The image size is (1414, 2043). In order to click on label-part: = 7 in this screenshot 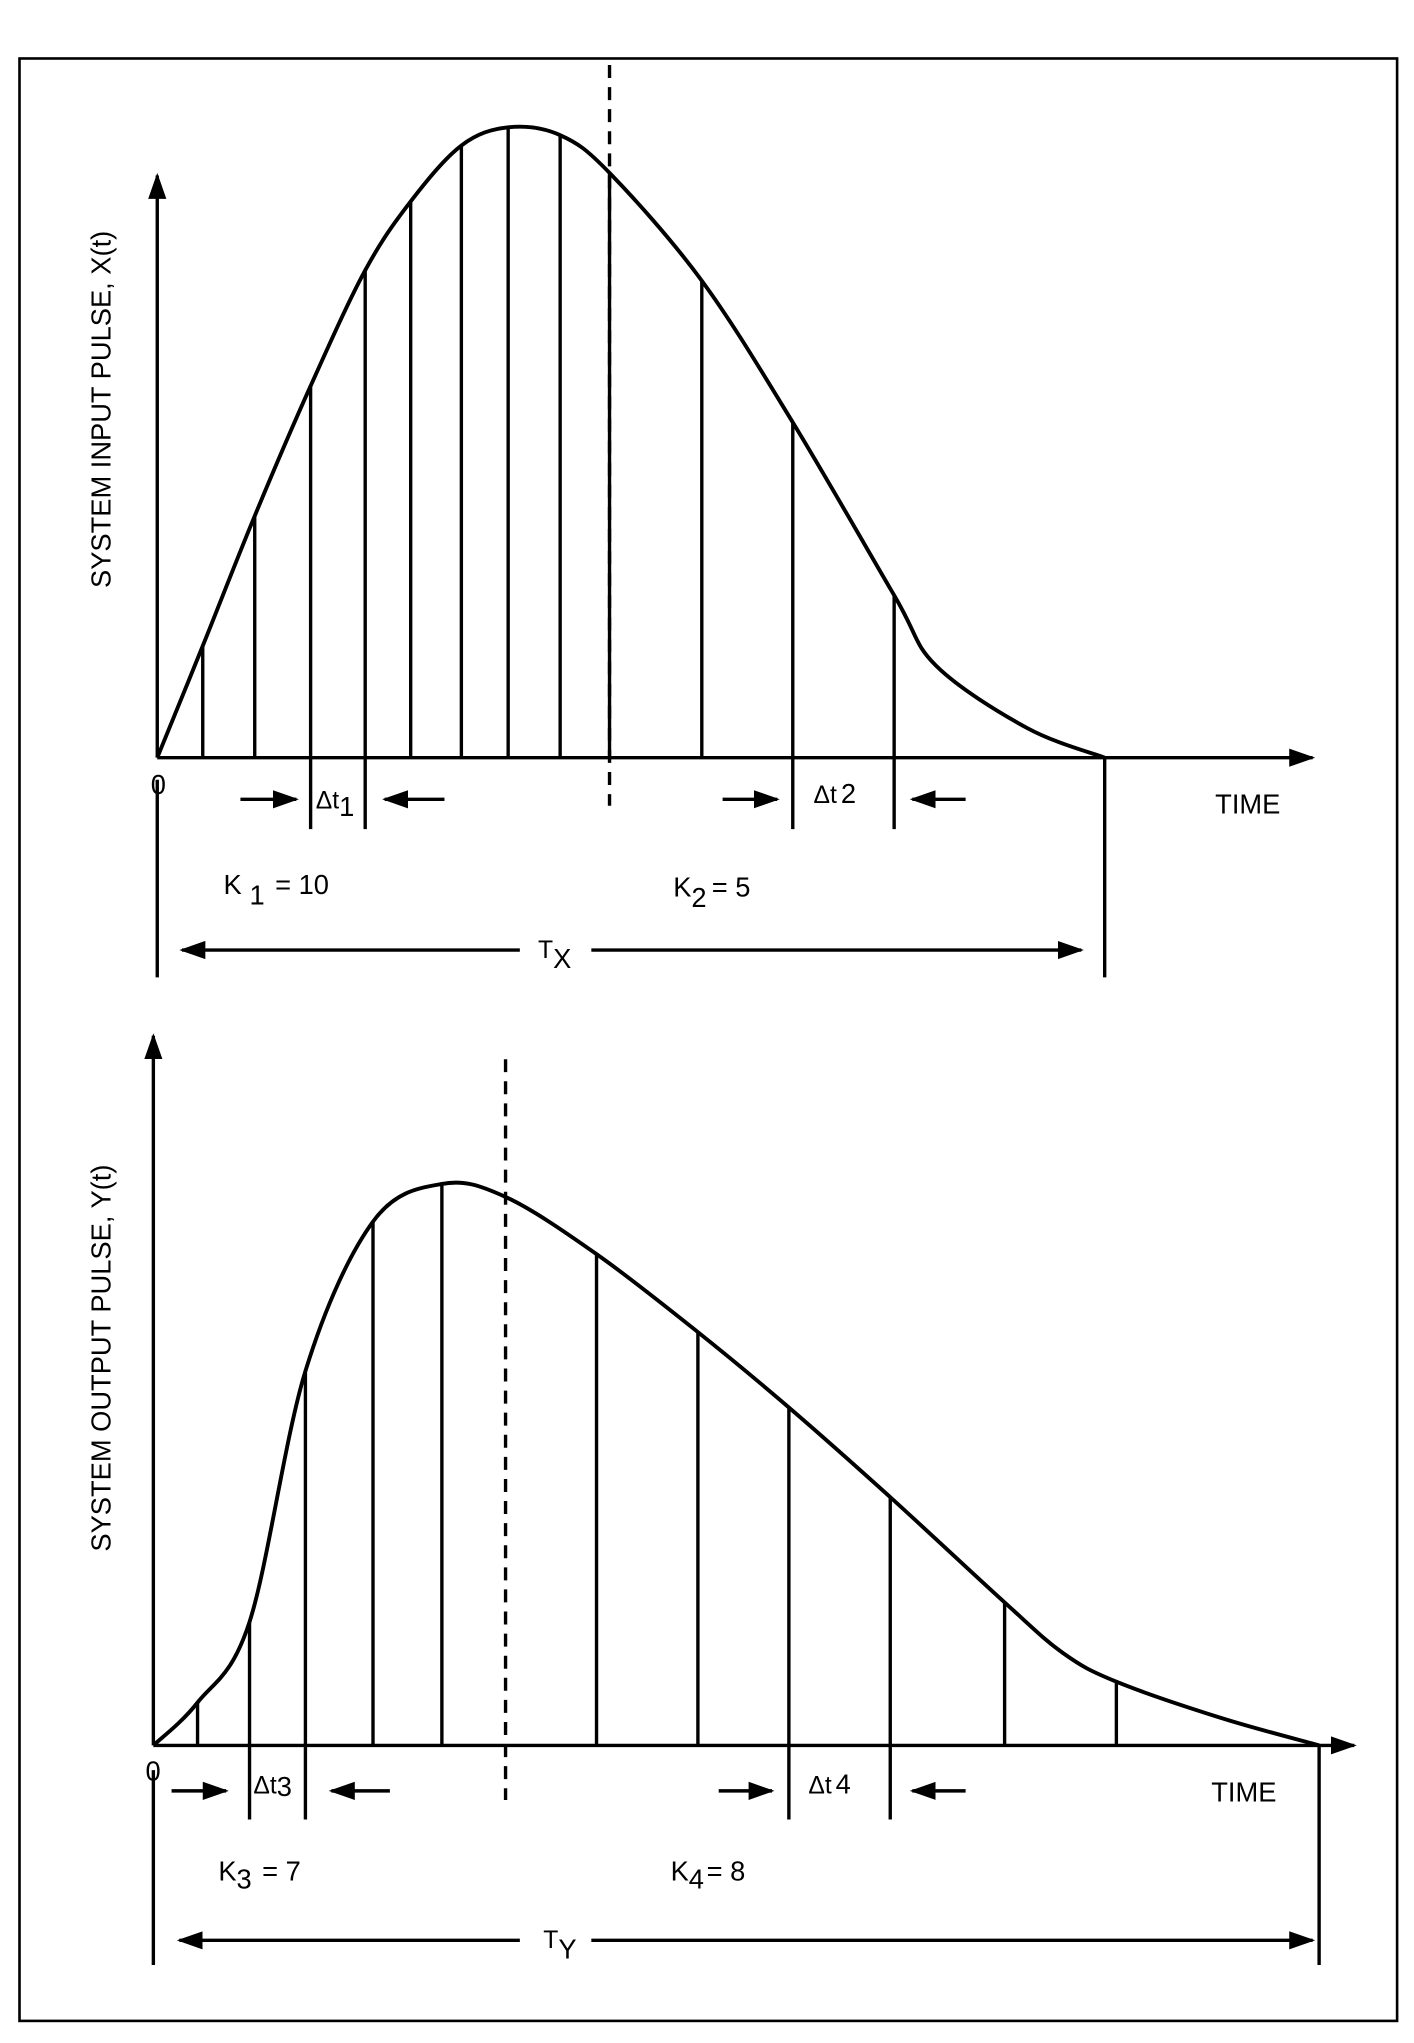, I will do `click(281, 1871)`.